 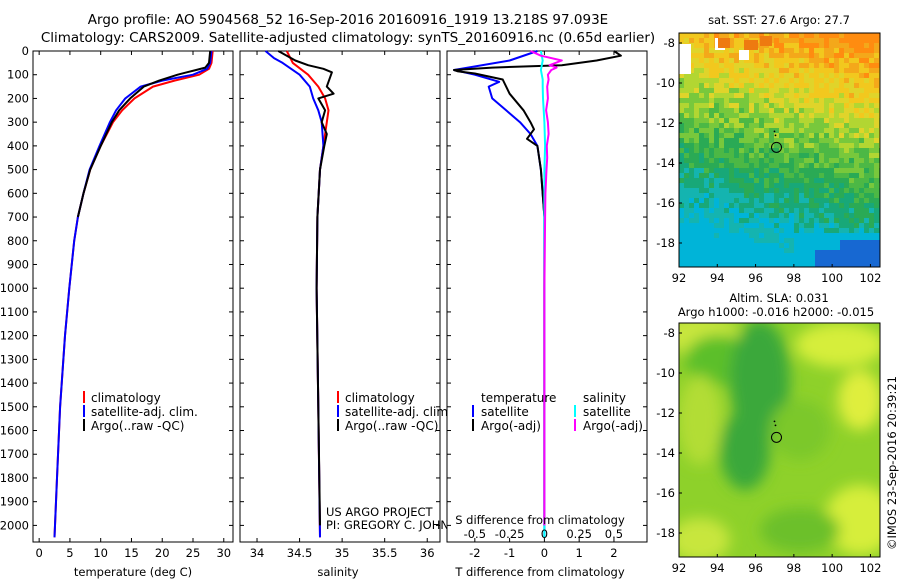 I want to click on map-x-tick-label: 92, so click(x=679, y=278).